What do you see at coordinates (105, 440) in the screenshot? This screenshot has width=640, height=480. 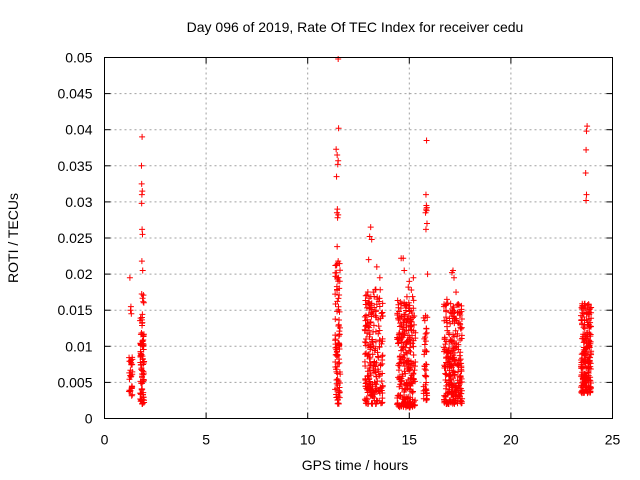 I see `x-tick-label: 0` at bounding box center [105, 440].